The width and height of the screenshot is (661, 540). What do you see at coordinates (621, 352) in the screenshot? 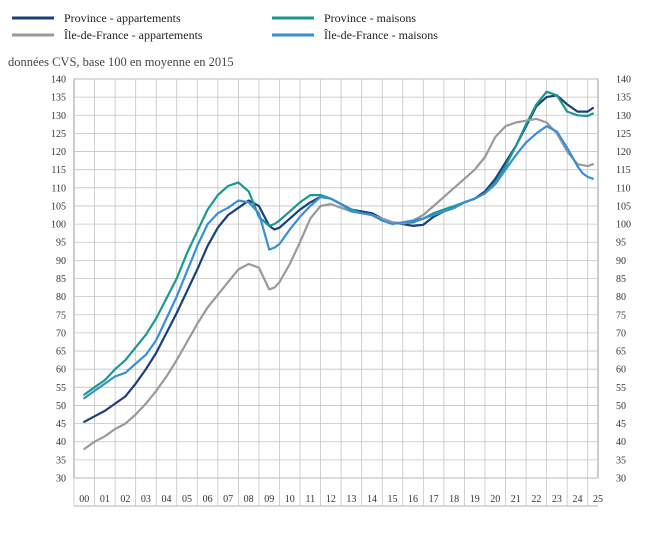
I see `y-tick-label-right: 65` at bounding box center [621, 352].